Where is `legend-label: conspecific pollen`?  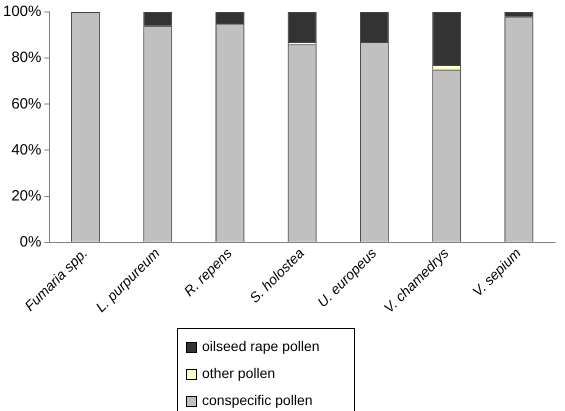
legend-label: conspecific pollen is located at coordinates (257, 400).